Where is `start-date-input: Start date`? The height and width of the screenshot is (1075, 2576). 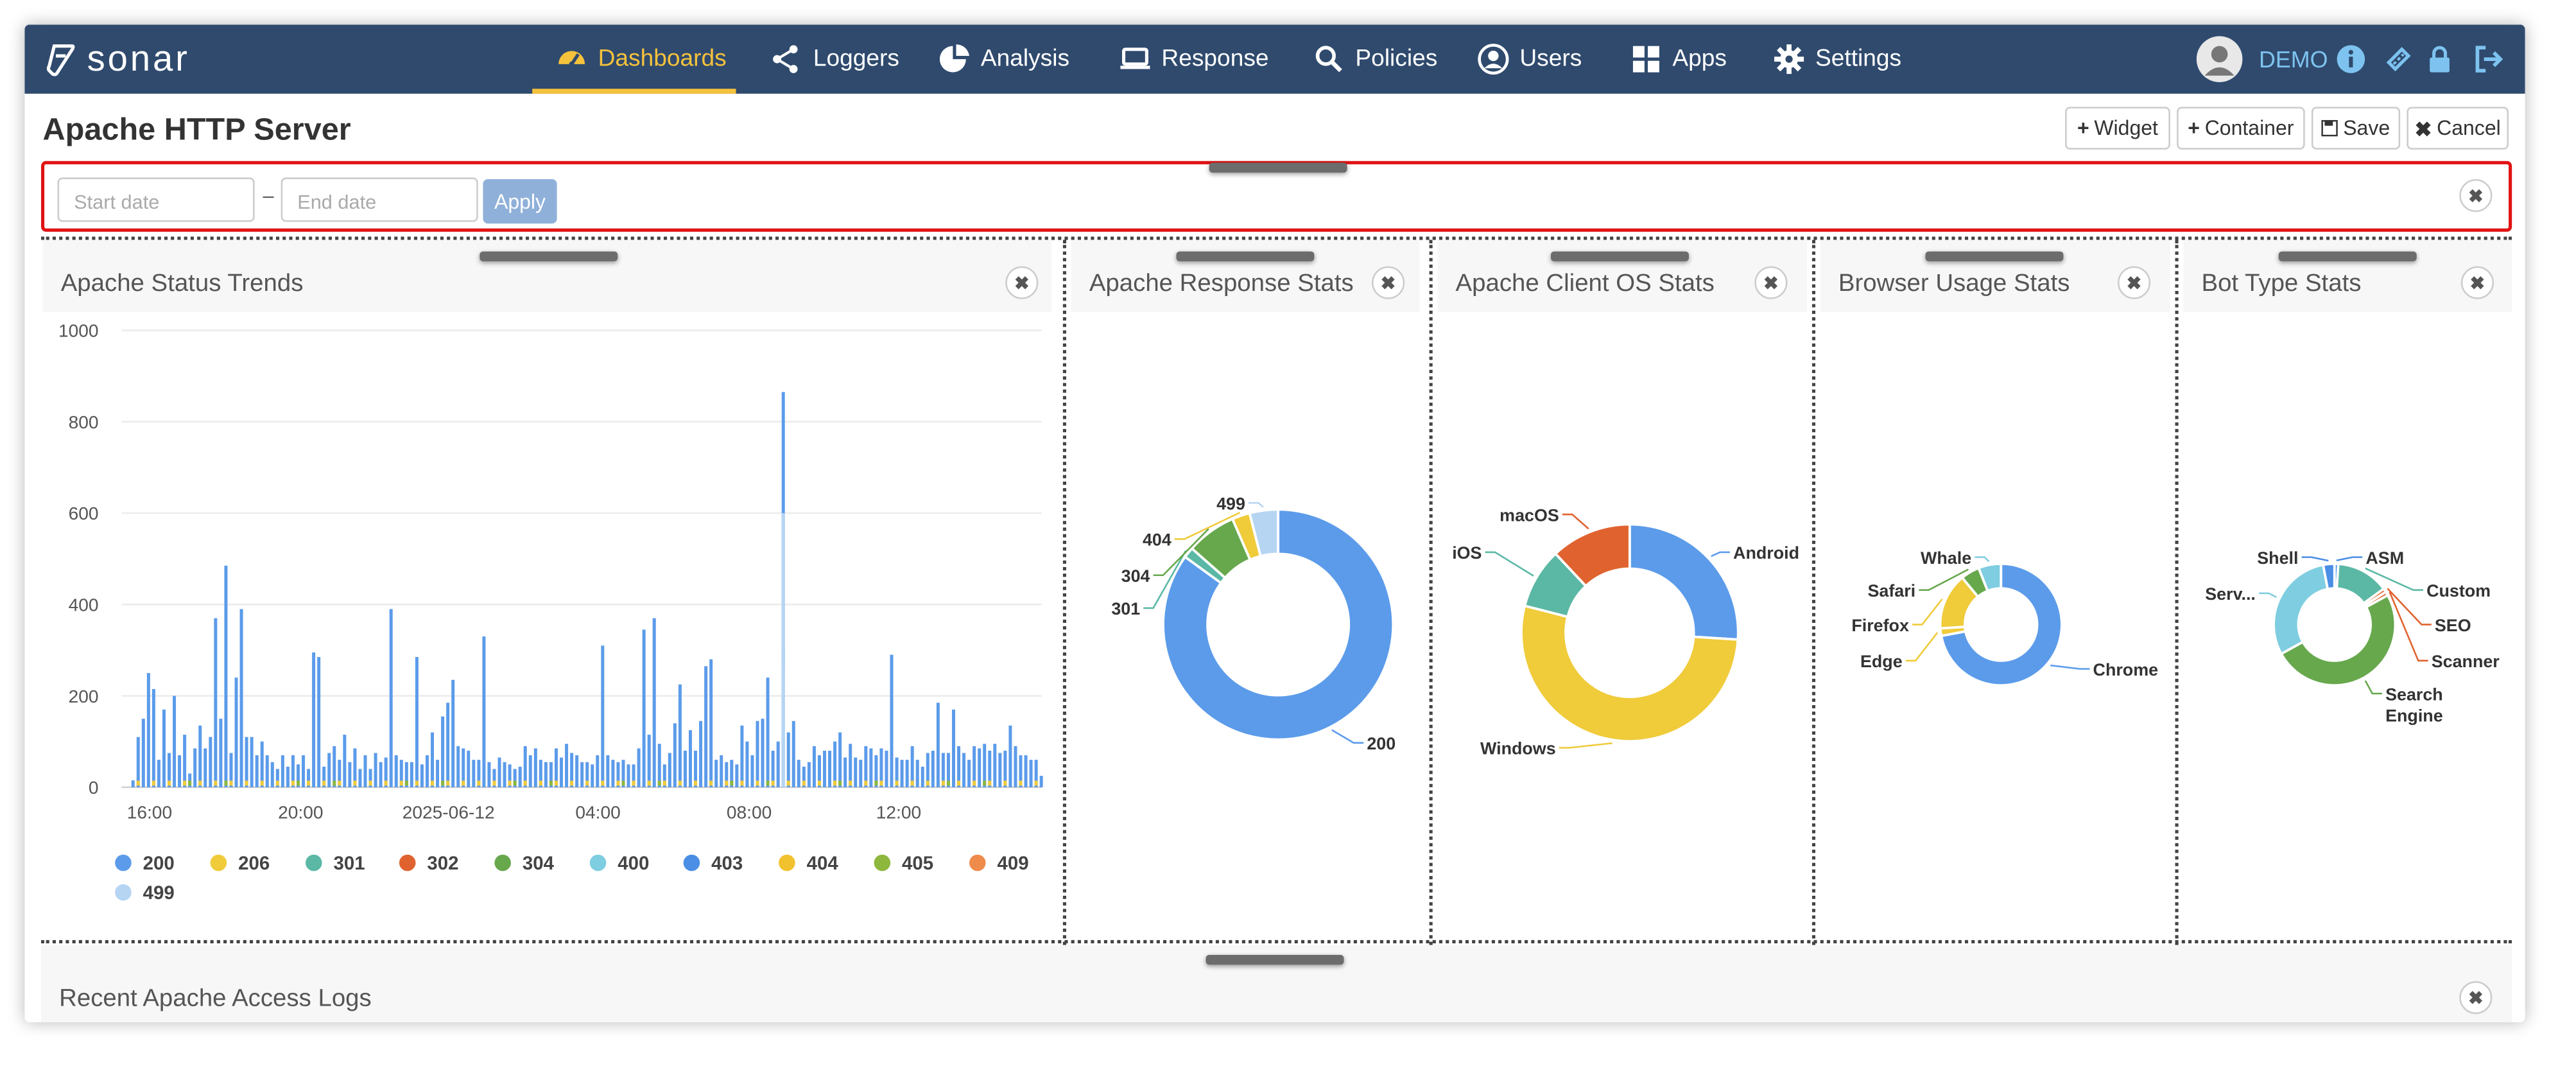
start-date-input: Start date is located at coordinates (156, 199).